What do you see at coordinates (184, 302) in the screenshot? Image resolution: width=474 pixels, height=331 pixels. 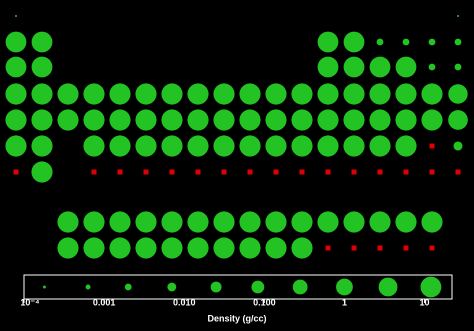 I see `x-tick-label: 0.010` at bounding box center [184, 302].